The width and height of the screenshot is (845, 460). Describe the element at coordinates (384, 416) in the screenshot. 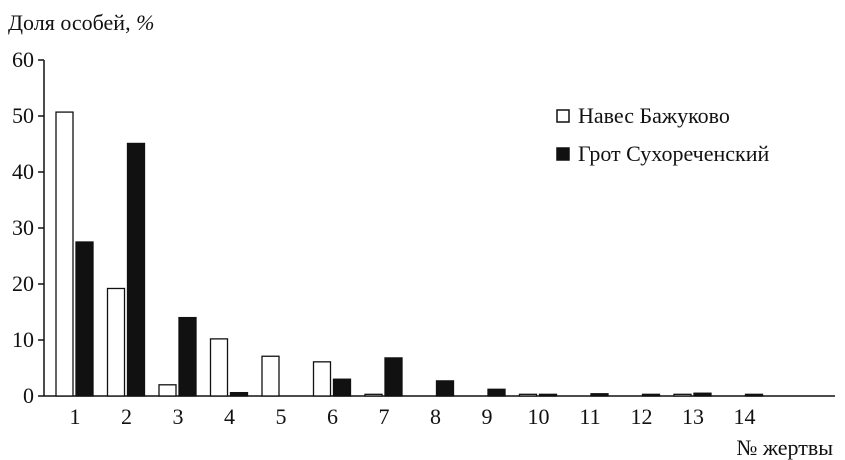

I see `x-tick-label: 7` at that location.